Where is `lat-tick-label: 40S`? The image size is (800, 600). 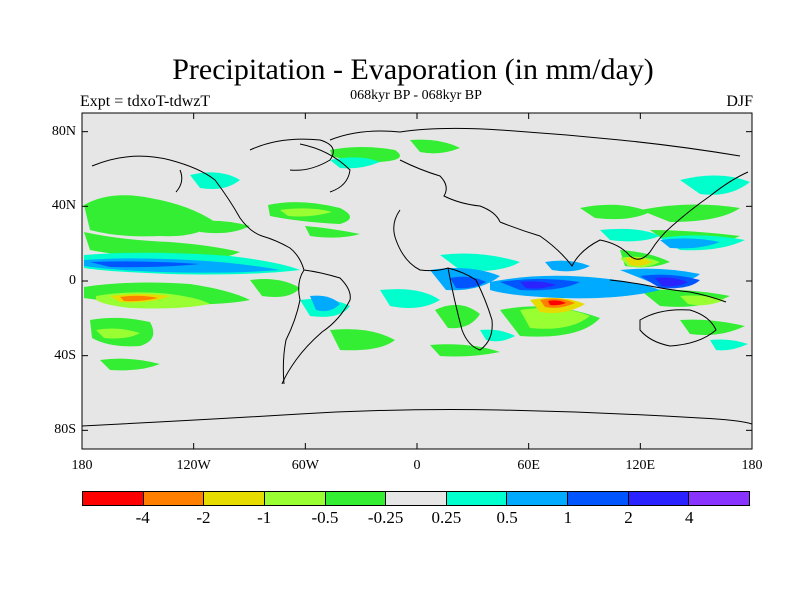 lat-tick-label: 40S is located at coordinates (65, 355).